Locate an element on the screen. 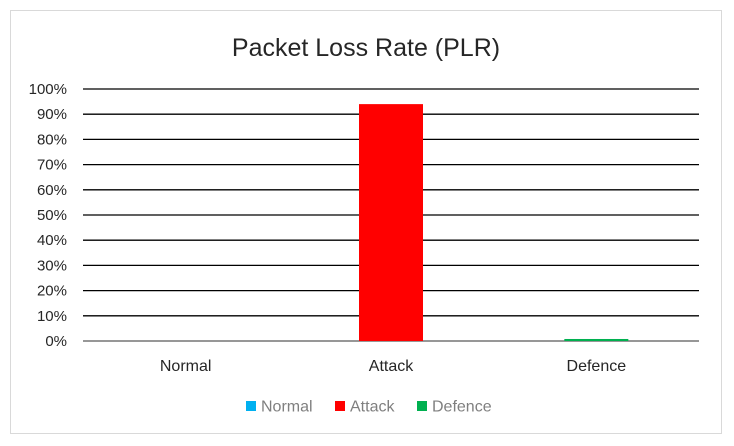 The height and width of the screenshot is (446, 734). chart-title: Packet Loss Rate (PLR) is located at coordinates (366, 48).